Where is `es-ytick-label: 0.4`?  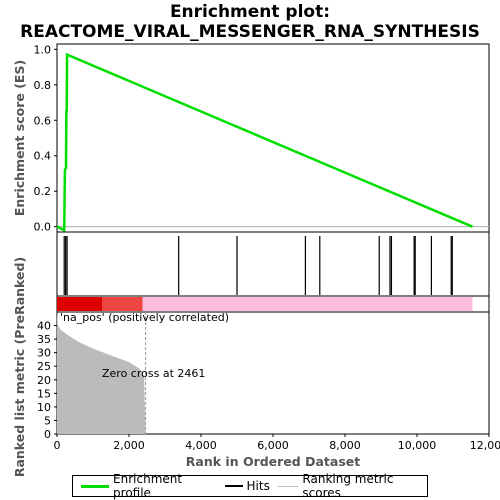
es-ytick-label: 0.4 is located at coordinates (43, 156).